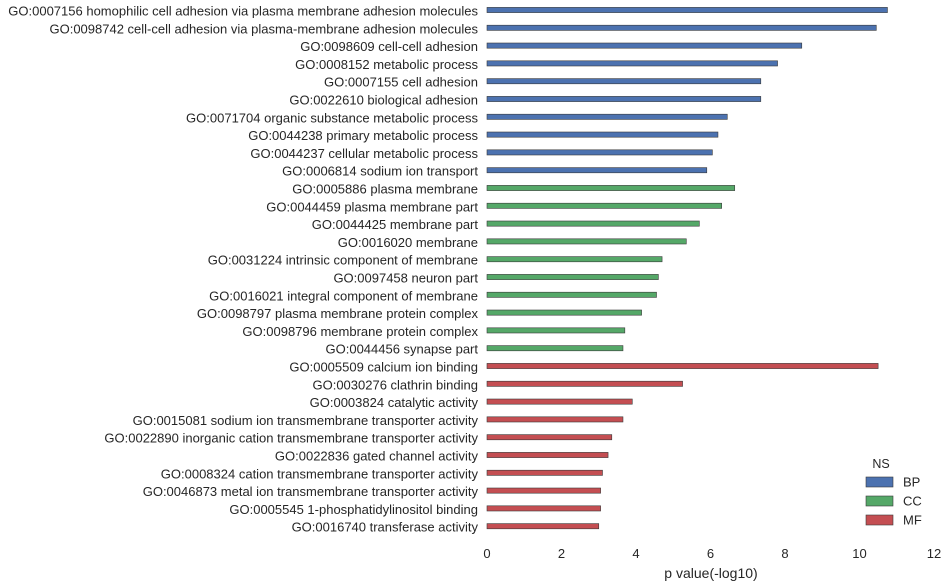 The width and height of the screenshot is (948, 587). I want to click on category-label: GO:0005509 calcium ion binding, so click(383, 367).